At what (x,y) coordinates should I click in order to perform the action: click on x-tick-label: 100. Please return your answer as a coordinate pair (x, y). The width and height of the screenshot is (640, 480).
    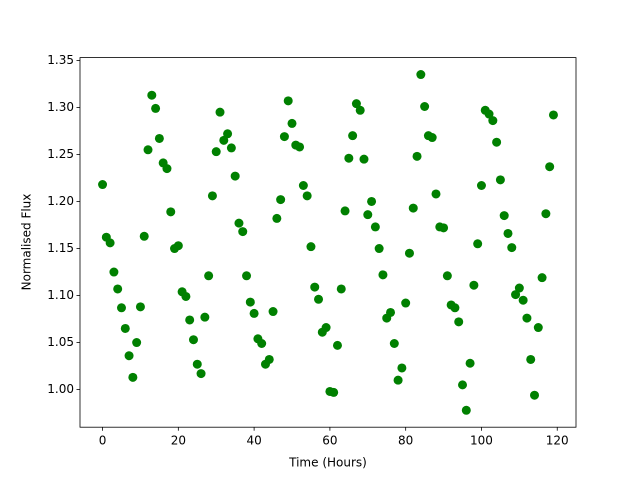
    Looking at the image, I should click on (481, 441).